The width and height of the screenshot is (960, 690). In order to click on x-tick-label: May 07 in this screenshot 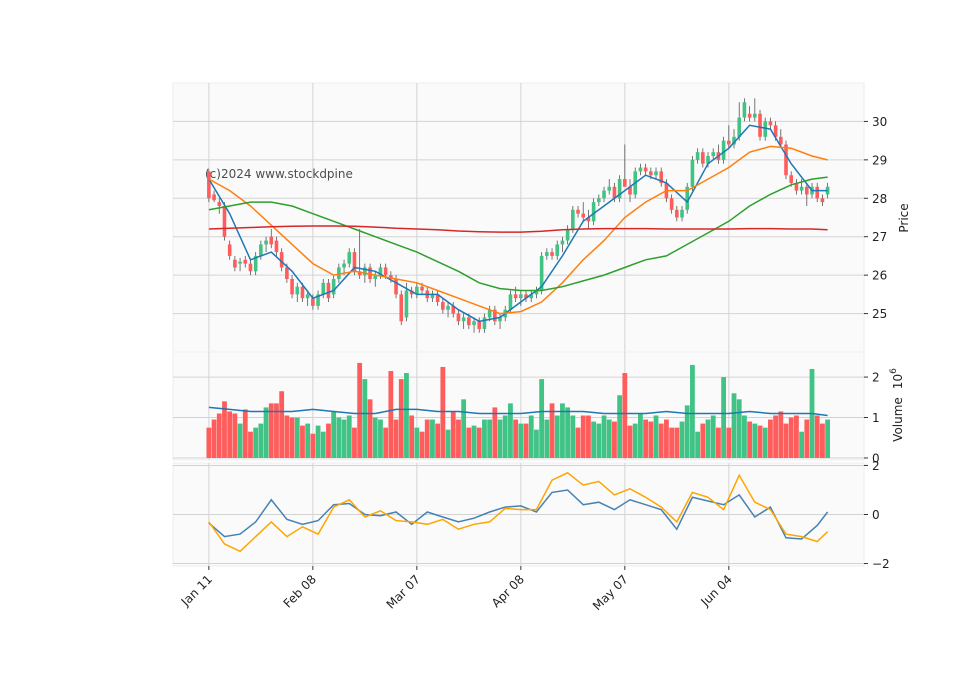, I will do `click(610, 592)`.